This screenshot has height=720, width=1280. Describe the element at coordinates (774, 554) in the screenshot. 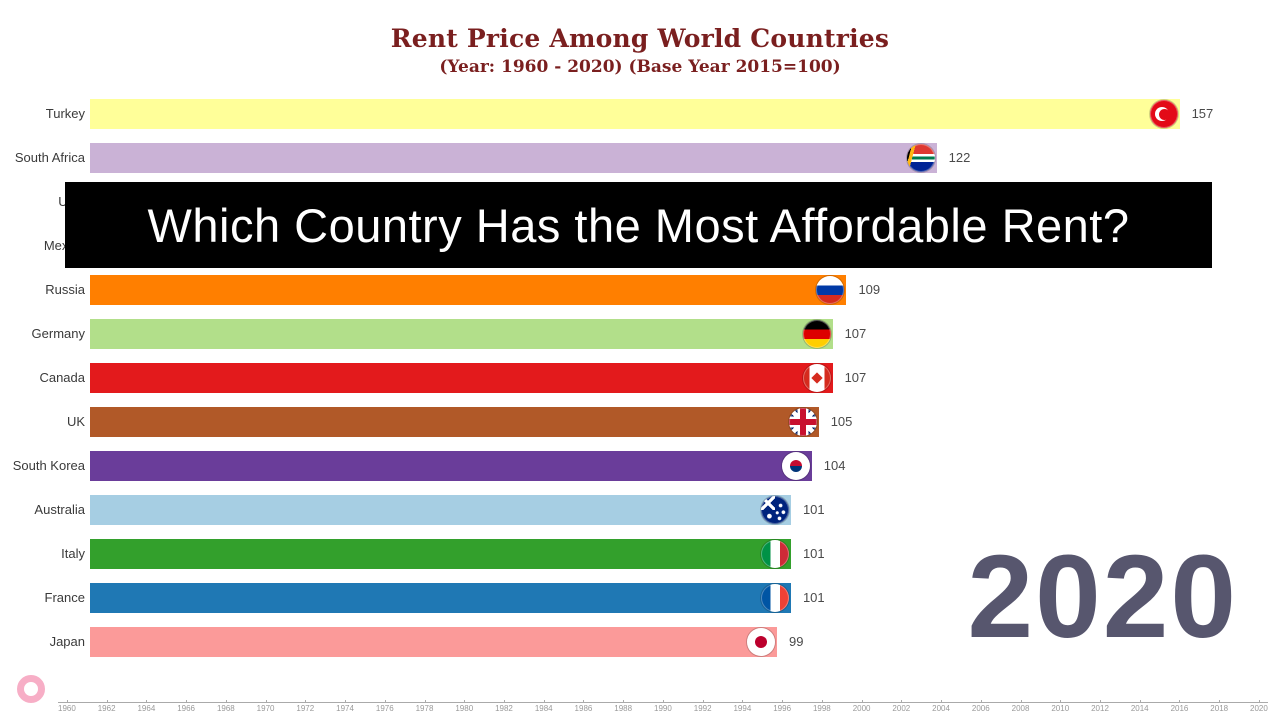

I see `italy-flag-icon` at that location.